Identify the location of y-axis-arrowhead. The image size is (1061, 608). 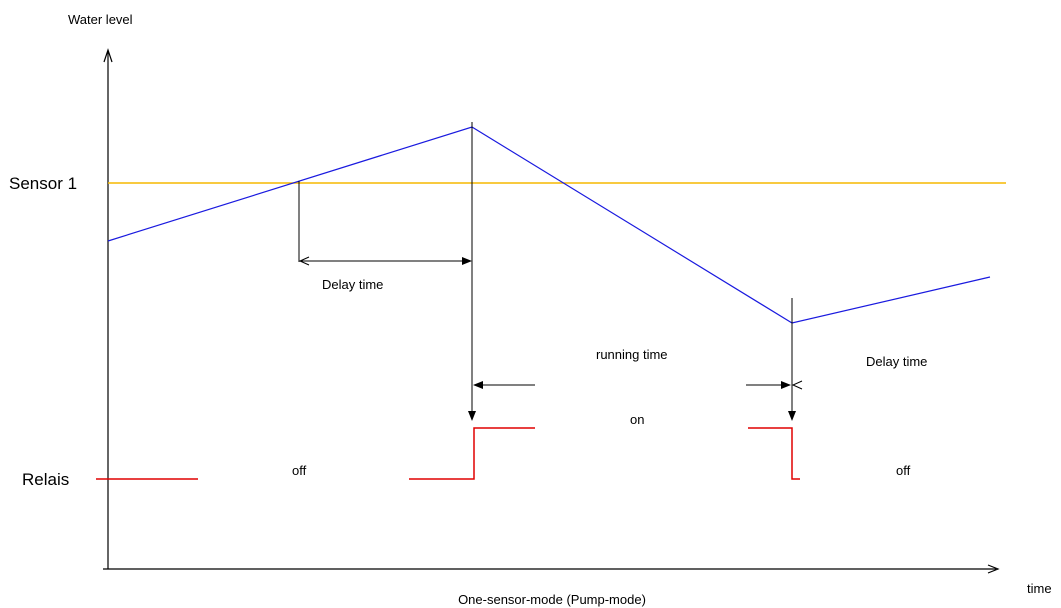
(108, 55).